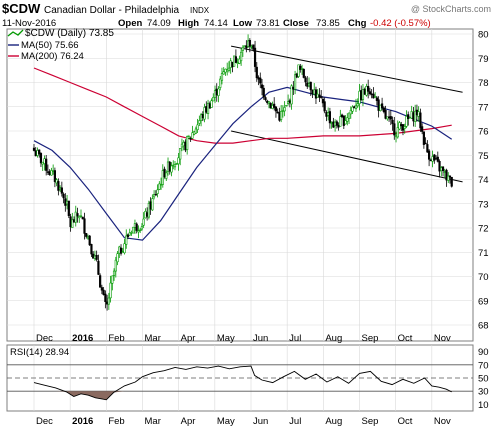 Image resolution: width=494 pixels, height=426 pixels. What do you see at coordinates (153, 338) in the screenshot?
I see `x-tick-label: Mar` at bounding box center [153, 338].